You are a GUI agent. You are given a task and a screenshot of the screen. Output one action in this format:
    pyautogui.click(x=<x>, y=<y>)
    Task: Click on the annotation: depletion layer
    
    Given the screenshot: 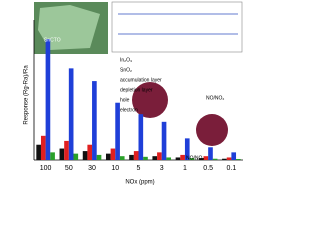 What is the action you would take?
    pyautogui.click(x=136, y=90)
    